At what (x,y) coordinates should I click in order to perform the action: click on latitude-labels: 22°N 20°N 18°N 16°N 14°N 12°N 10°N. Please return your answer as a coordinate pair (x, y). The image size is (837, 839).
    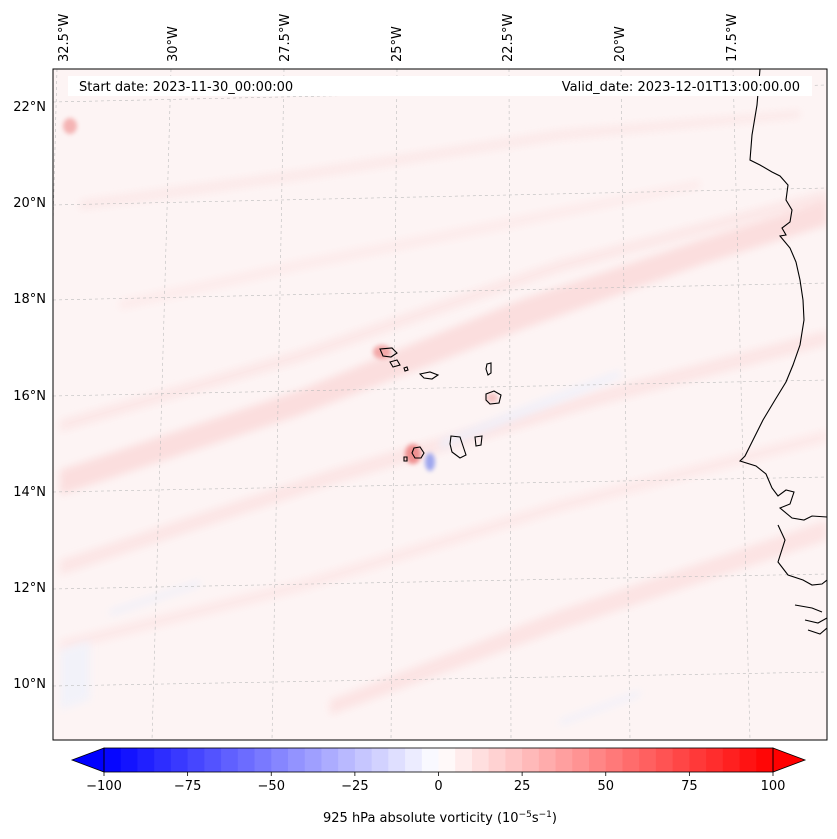
    Looking at the image, I should click on (29, 396).